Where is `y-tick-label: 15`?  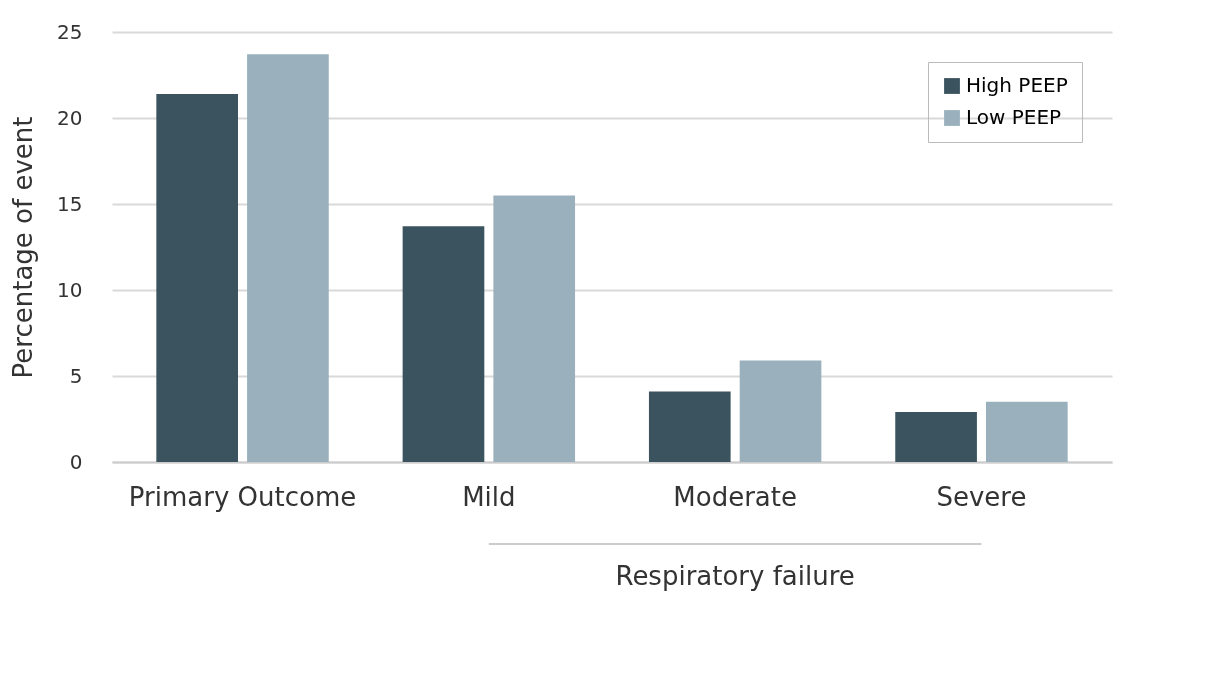
y-tick-label: 15 is located at coordinates (70, 203).